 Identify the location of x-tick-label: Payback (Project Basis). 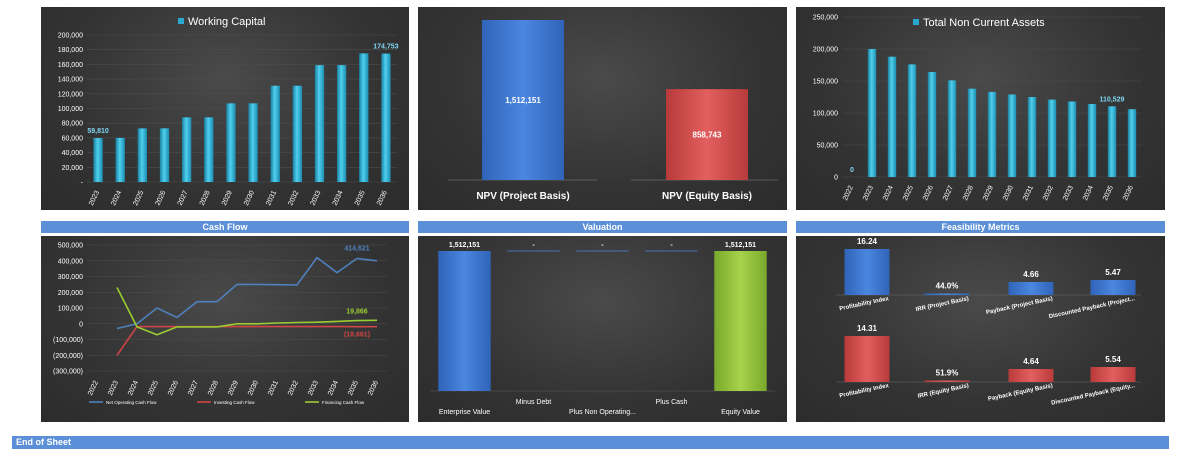
(1020, 306).